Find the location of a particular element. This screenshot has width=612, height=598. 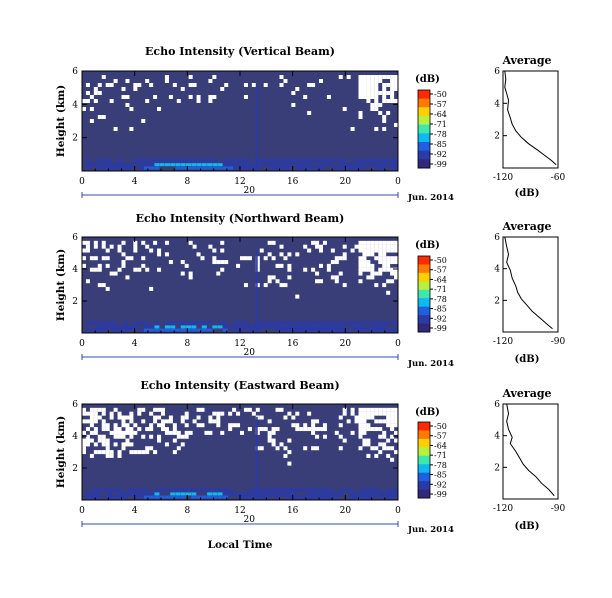

average-y-tick-label: 6 is located at coordinates (497, 238).